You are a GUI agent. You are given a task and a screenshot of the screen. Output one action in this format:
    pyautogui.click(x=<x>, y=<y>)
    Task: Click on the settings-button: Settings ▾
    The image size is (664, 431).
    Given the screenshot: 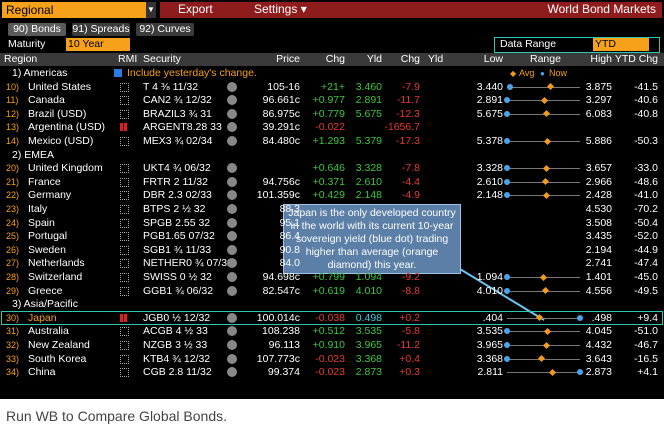 What is the action you would take?
    pyautogui.click(x=280, y=9)
    